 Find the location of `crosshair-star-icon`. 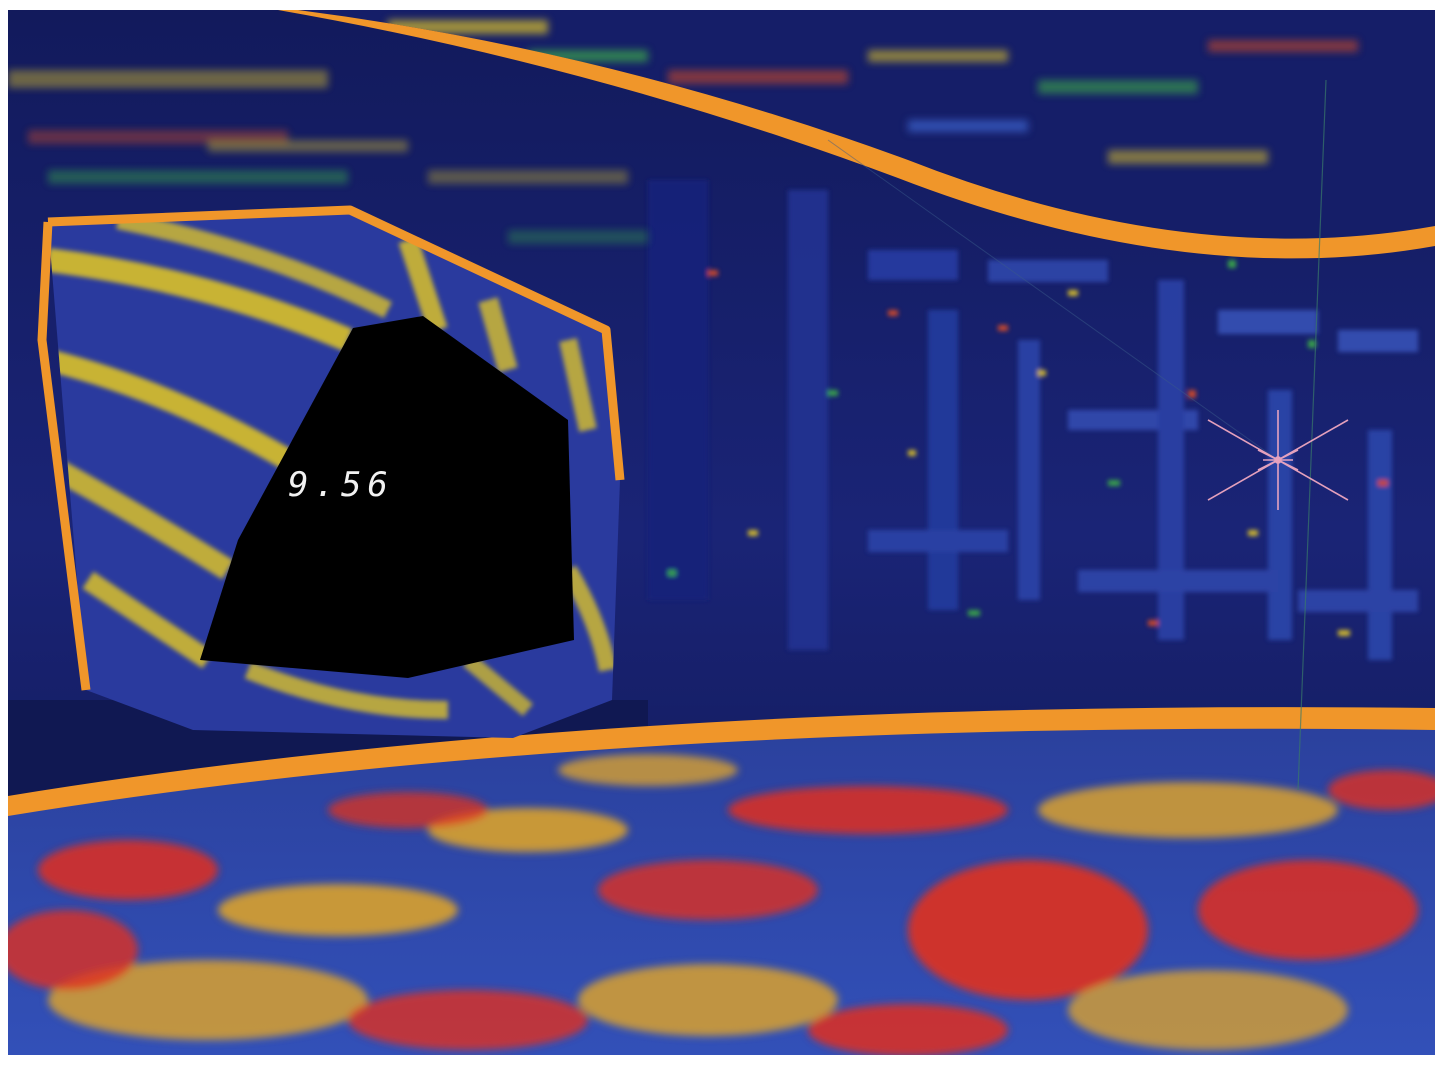

crosshair-star-icon is located at coordinates (1278, 460).